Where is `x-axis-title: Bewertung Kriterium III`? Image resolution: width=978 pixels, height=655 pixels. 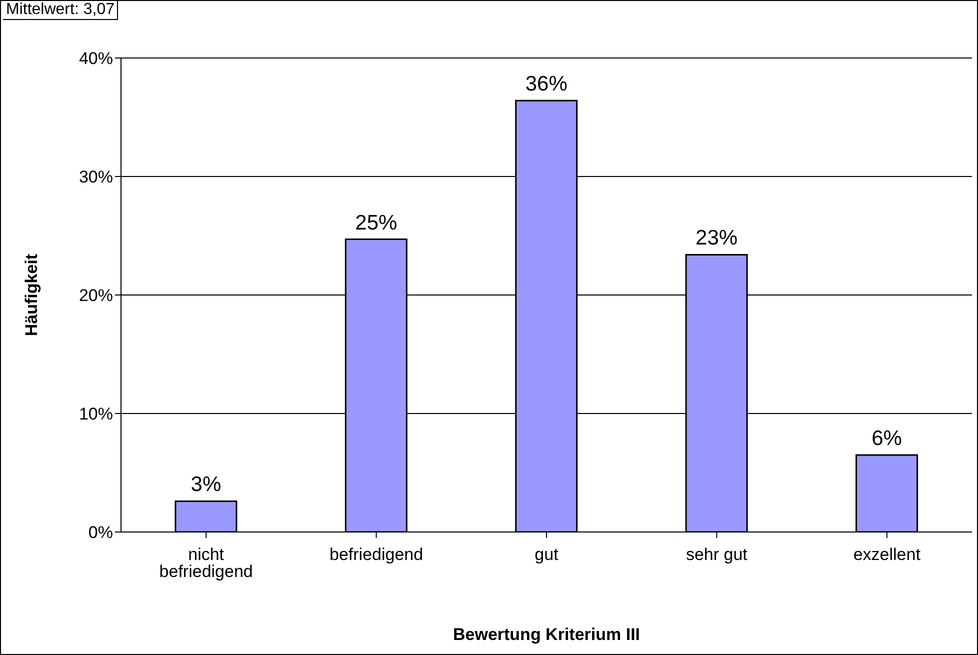 x-axis-title: Bewertung Kriterium III is located at coordinates (546, 634).